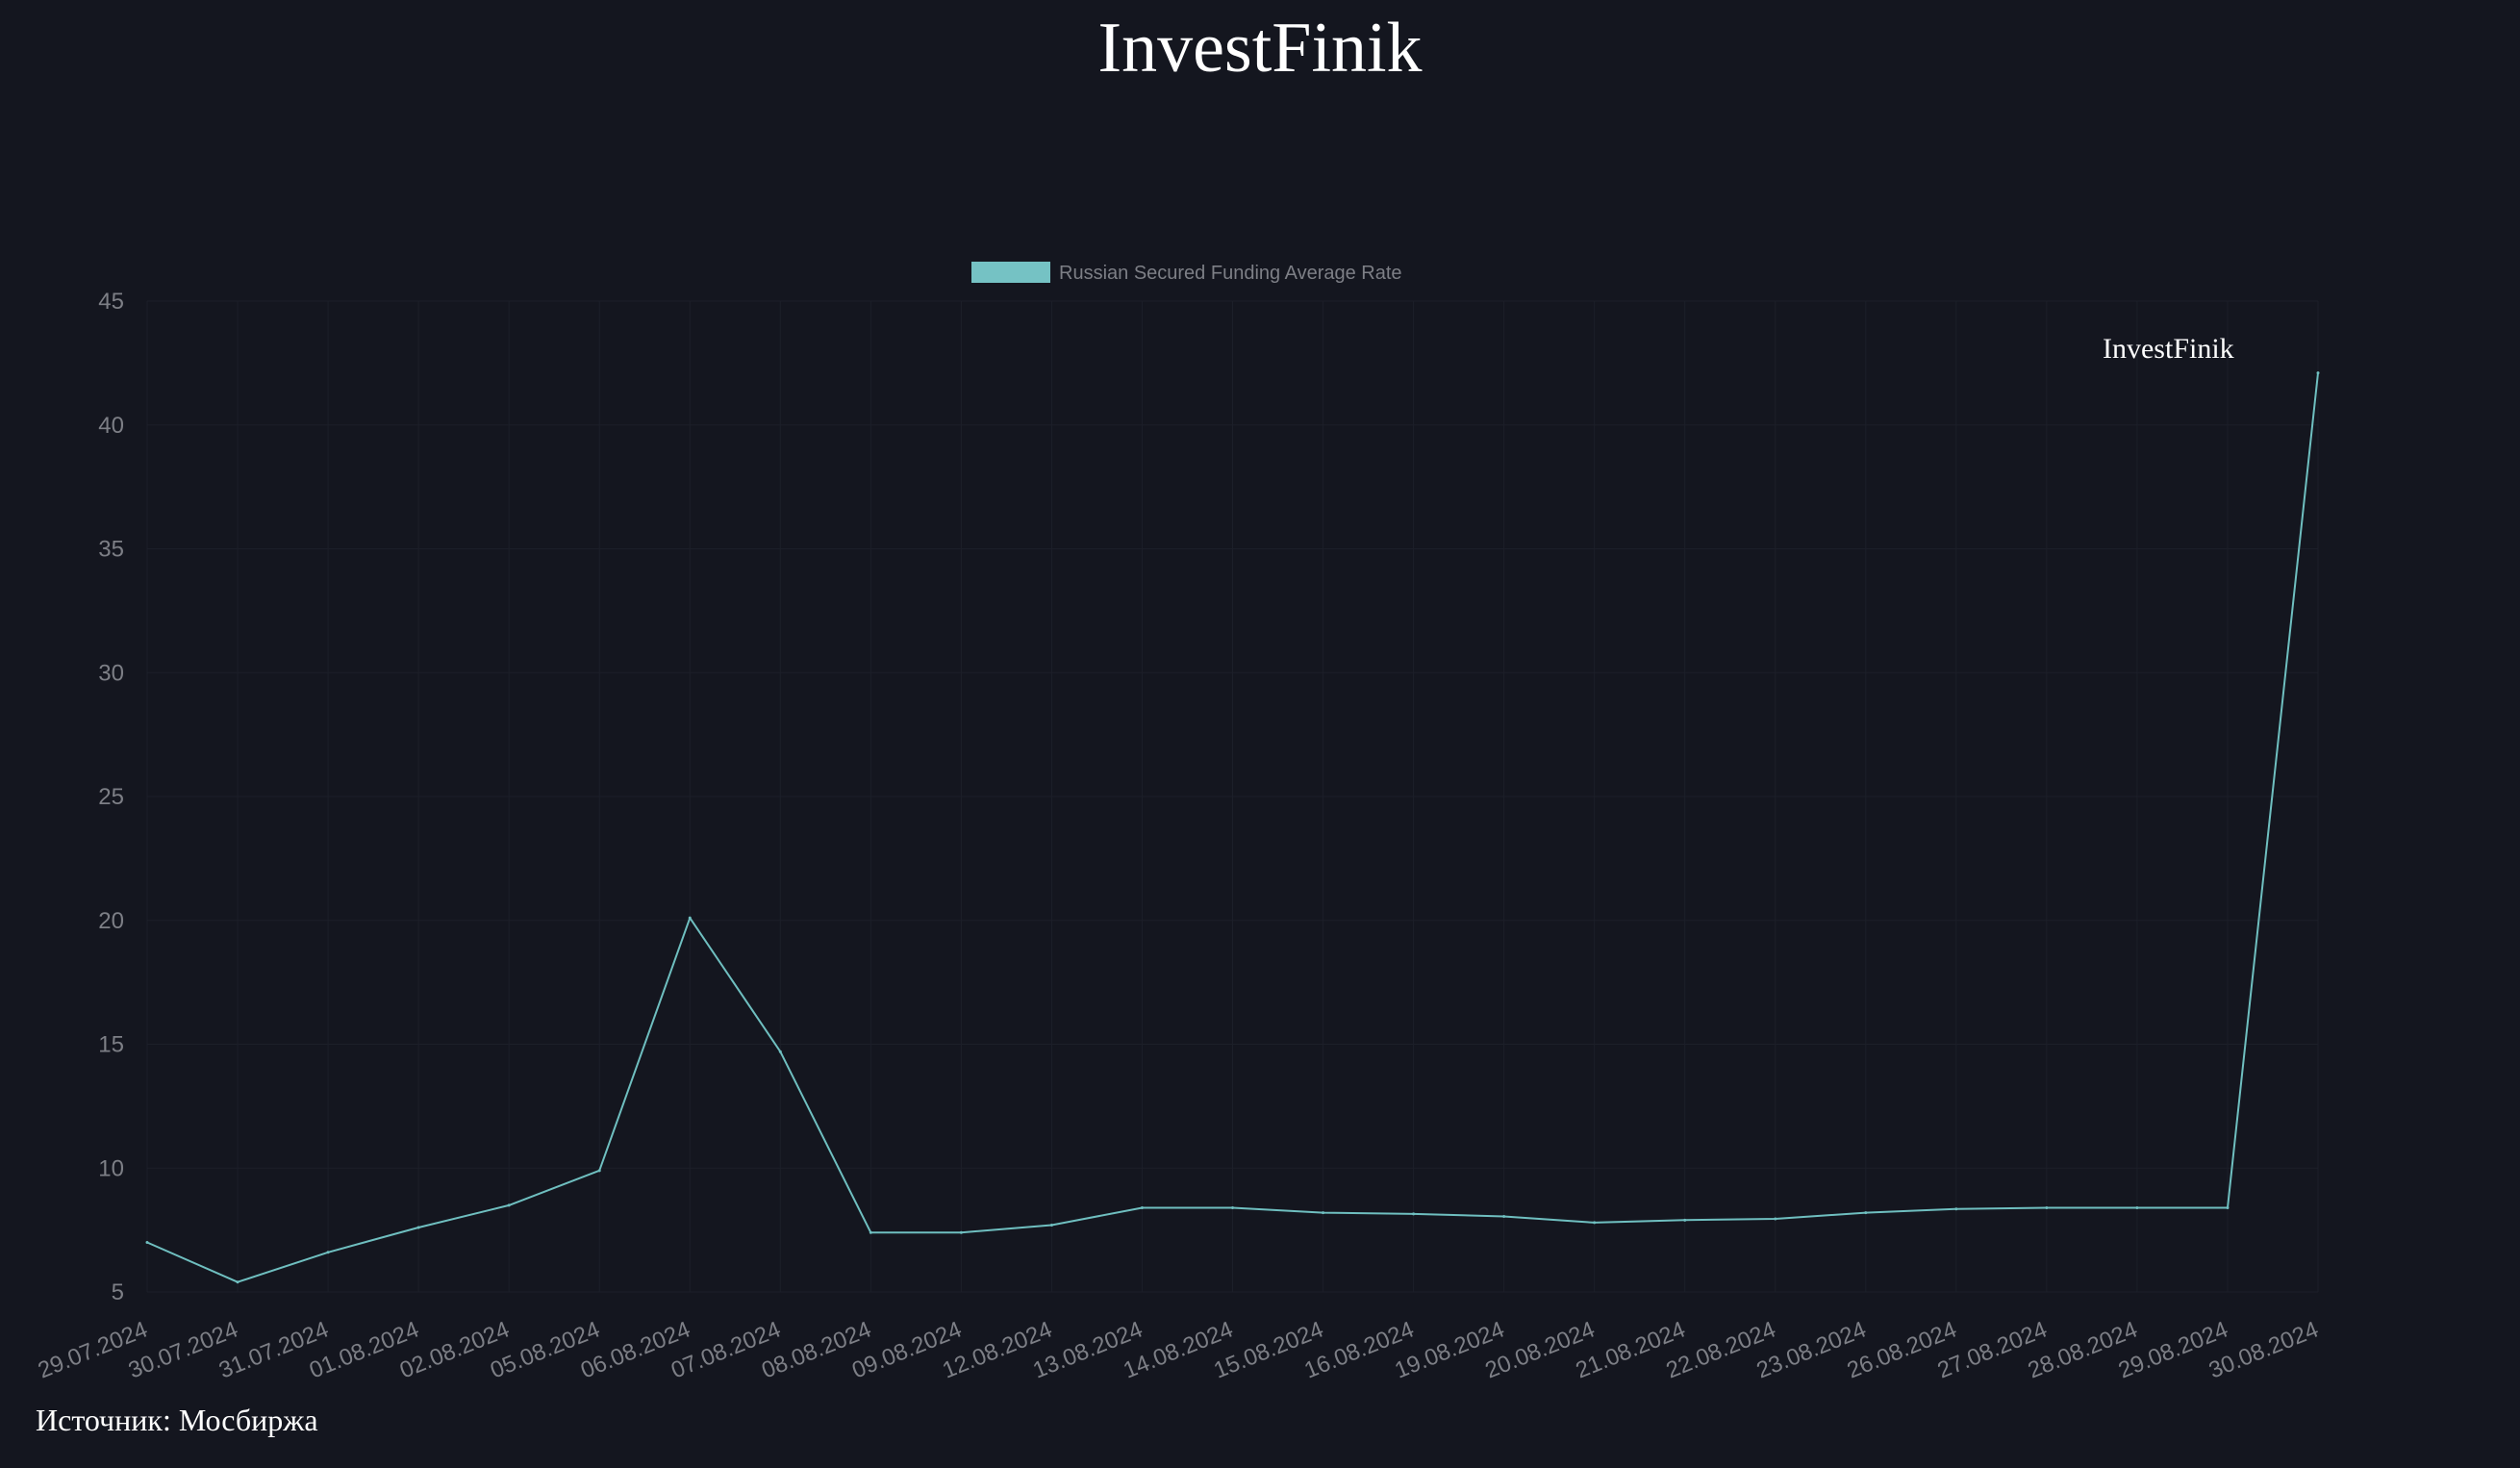 Image resolution: width=2520 pixels, height=1468 pixels. Describe the element at coordinates (111, 302) in the screenshot. I see `y-tick-label: 45` at that location.